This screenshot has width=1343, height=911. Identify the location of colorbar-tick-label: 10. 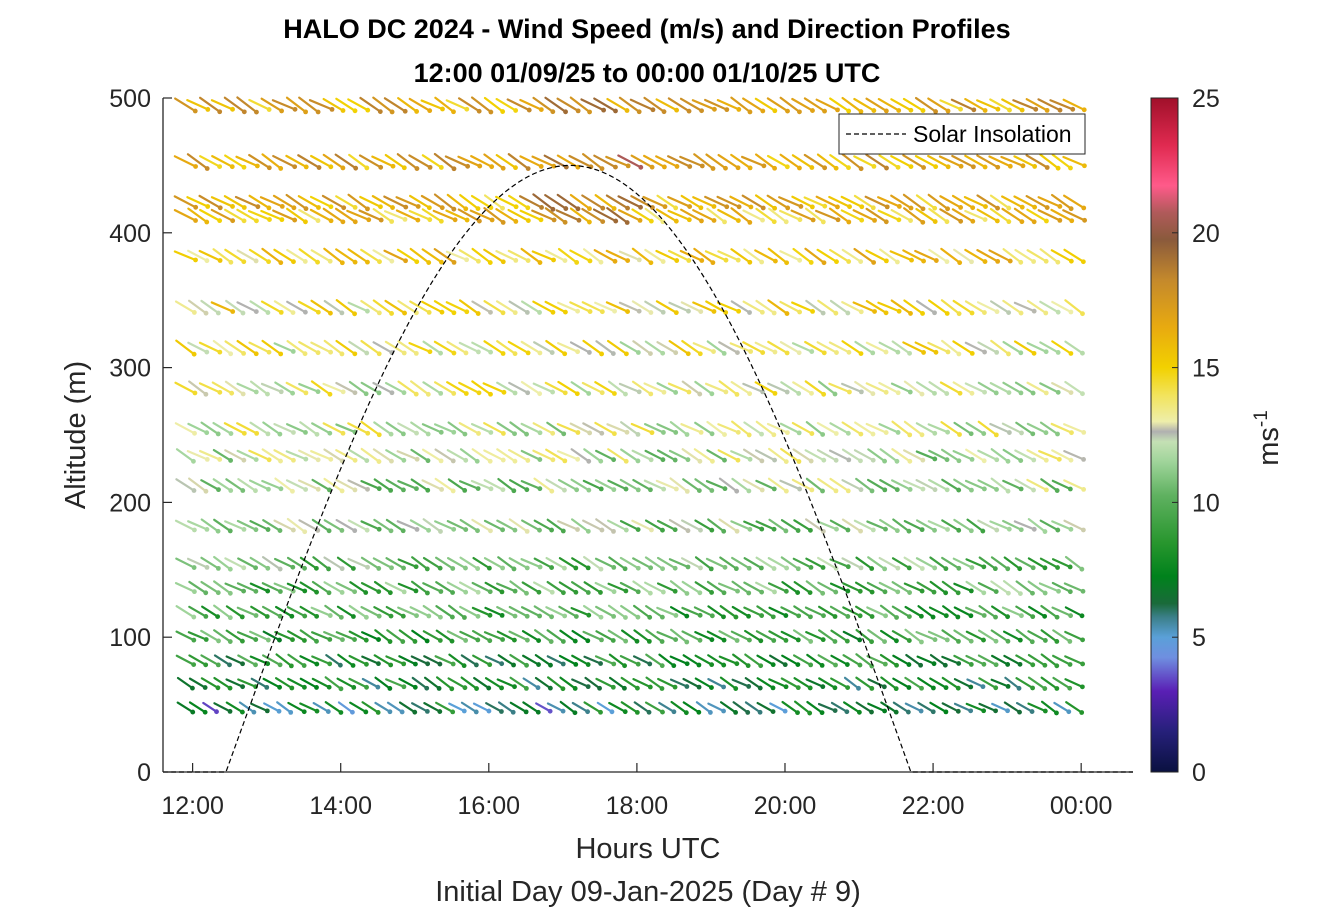
(1206, 503).